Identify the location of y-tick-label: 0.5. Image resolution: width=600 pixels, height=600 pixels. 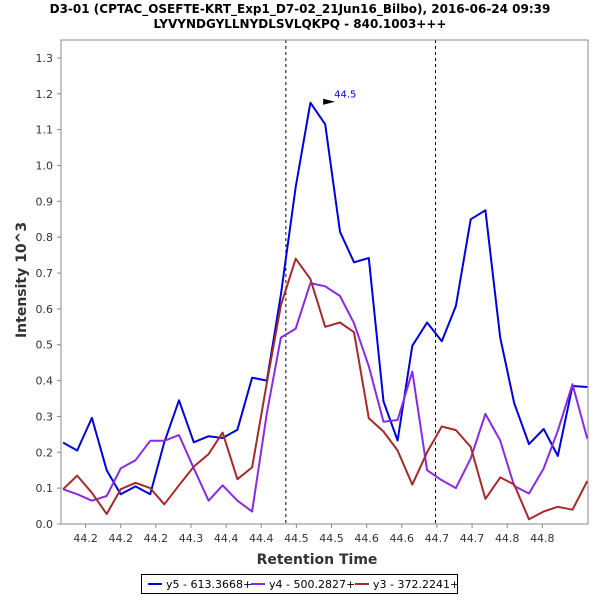
(45, 345).